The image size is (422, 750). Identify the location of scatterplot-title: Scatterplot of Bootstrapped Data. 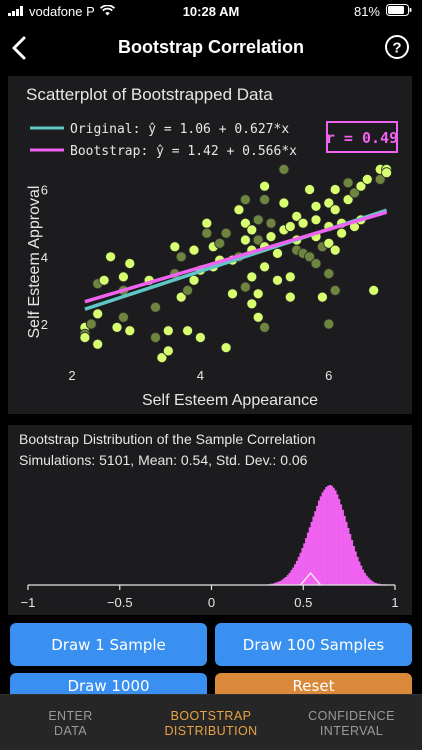
(149, 94).